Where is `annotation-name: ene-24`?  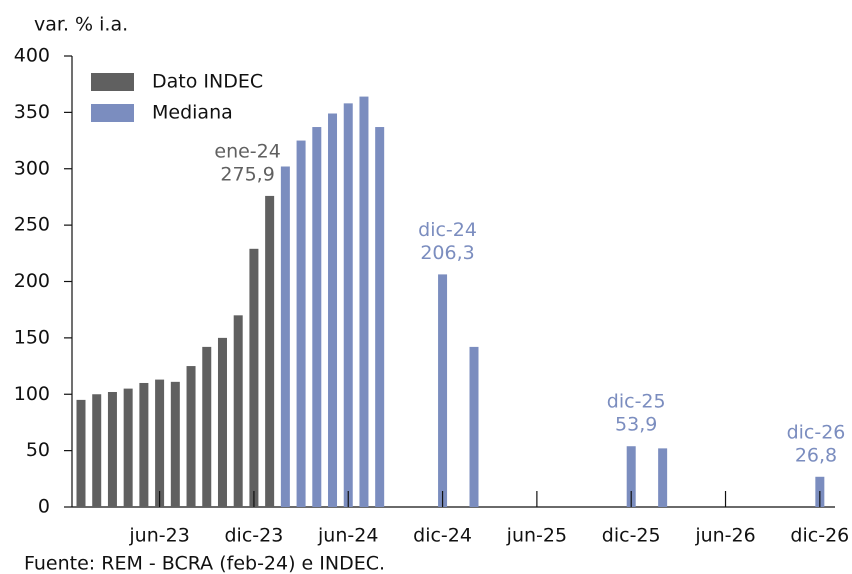 annotation-name: ene-24 is located at coordinates (247, 151).